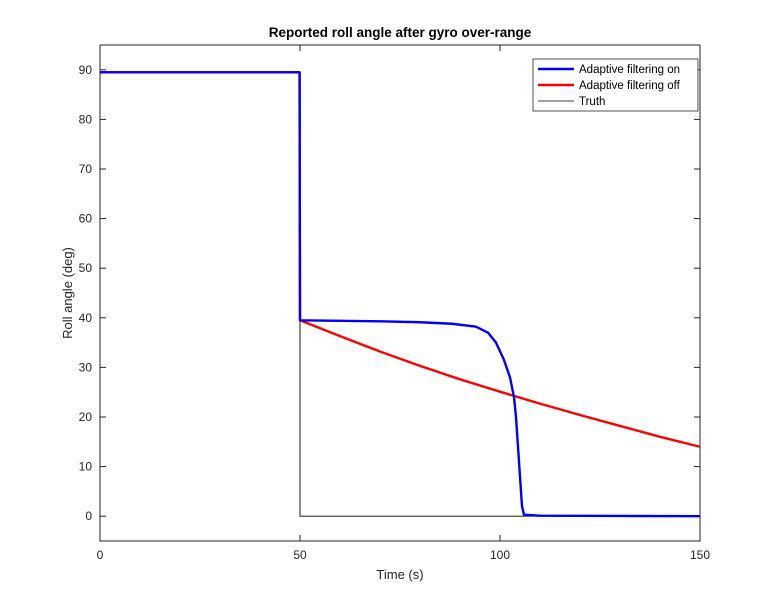  What do you see at coordinates (399, 574) in the screenshot?
I see `x-axis-label: Time (s)` at bounding box center [399, 574].